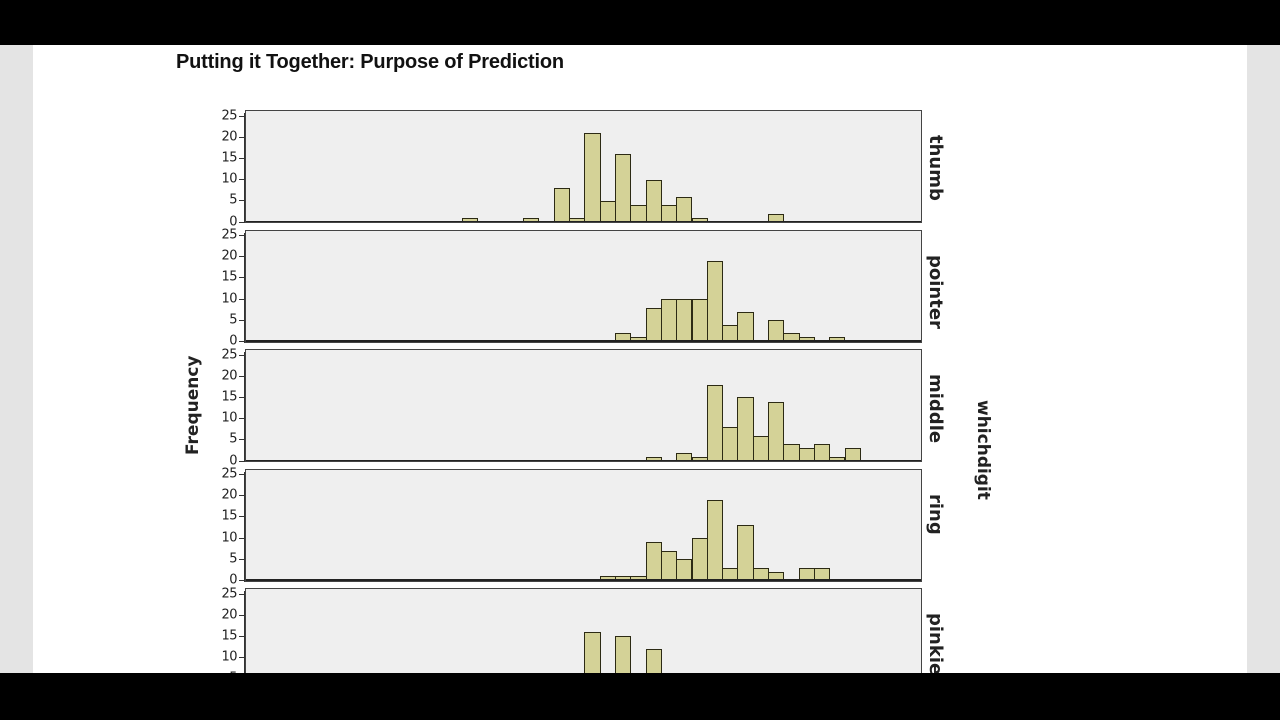 This screenshot has height=720, width=1280. Describe the element at coordinates (935, 643) in the screenshot. I see `facet-label-pinkie: pinkie` at that location.